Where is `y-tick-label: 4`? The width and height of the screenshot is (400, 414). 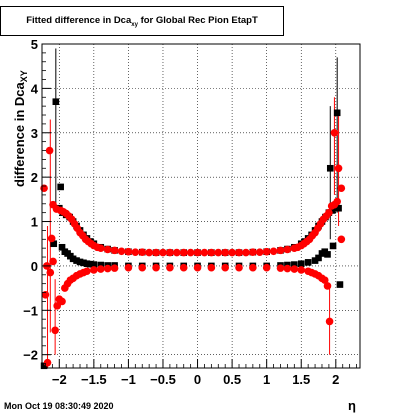 y-tick-label: 4 is located at coordinates (35, 88).